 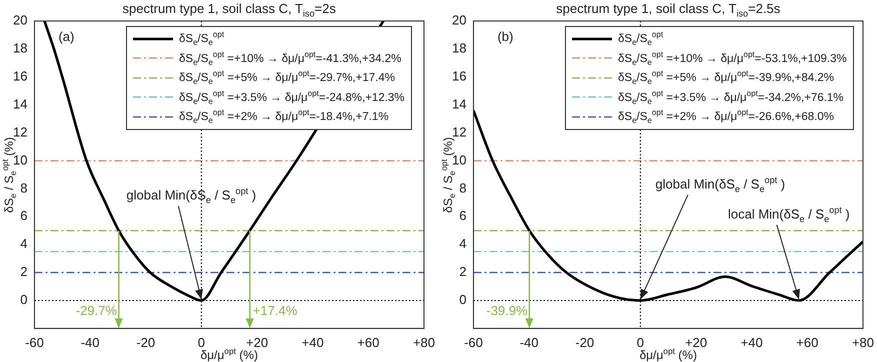 I want to click on legend-label: δS$_{e}$/S$_{e}$$^{opt}$ =+2% → δμ/μ$^{opt}$=-18.4%,+7.1%, so click(x=283, y=117).